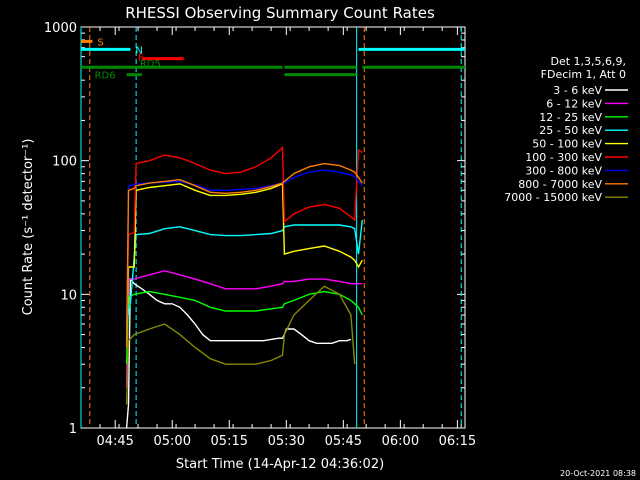 This screenshot has width=640, height=480. I want to click on legend-label: 6 - 12 keV, so click(574, 103).